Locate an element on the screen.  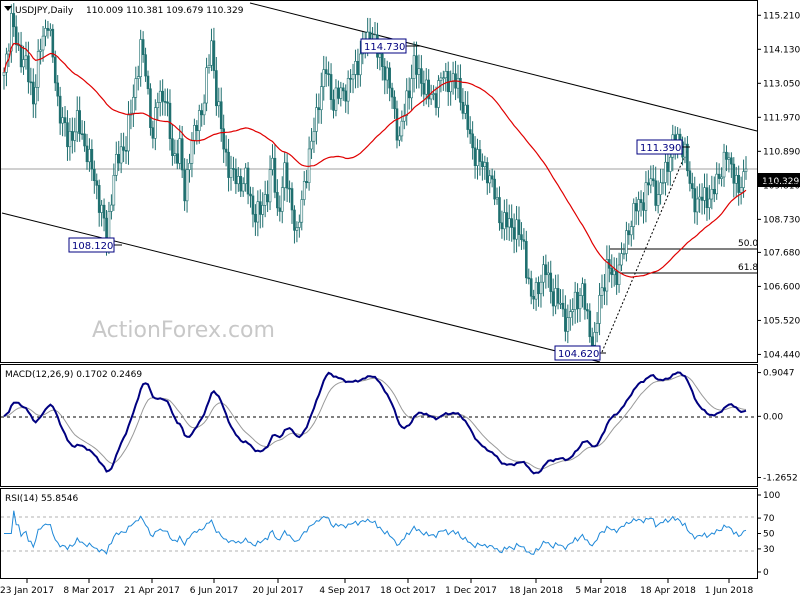
current-price-text: 110.329 is located at coordinates (780, 182).